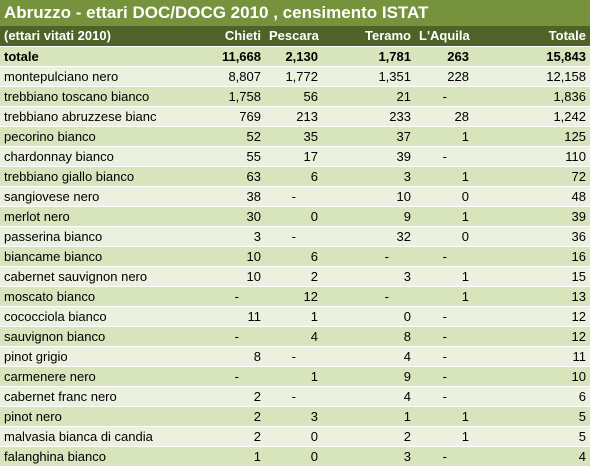 The height and width of the screenshot is (466, 590). What do you see at coordinates (86, 96) in the screenshot?
I see `row-label: trebbiano toscano bianco` at bounding box center [86, 96].